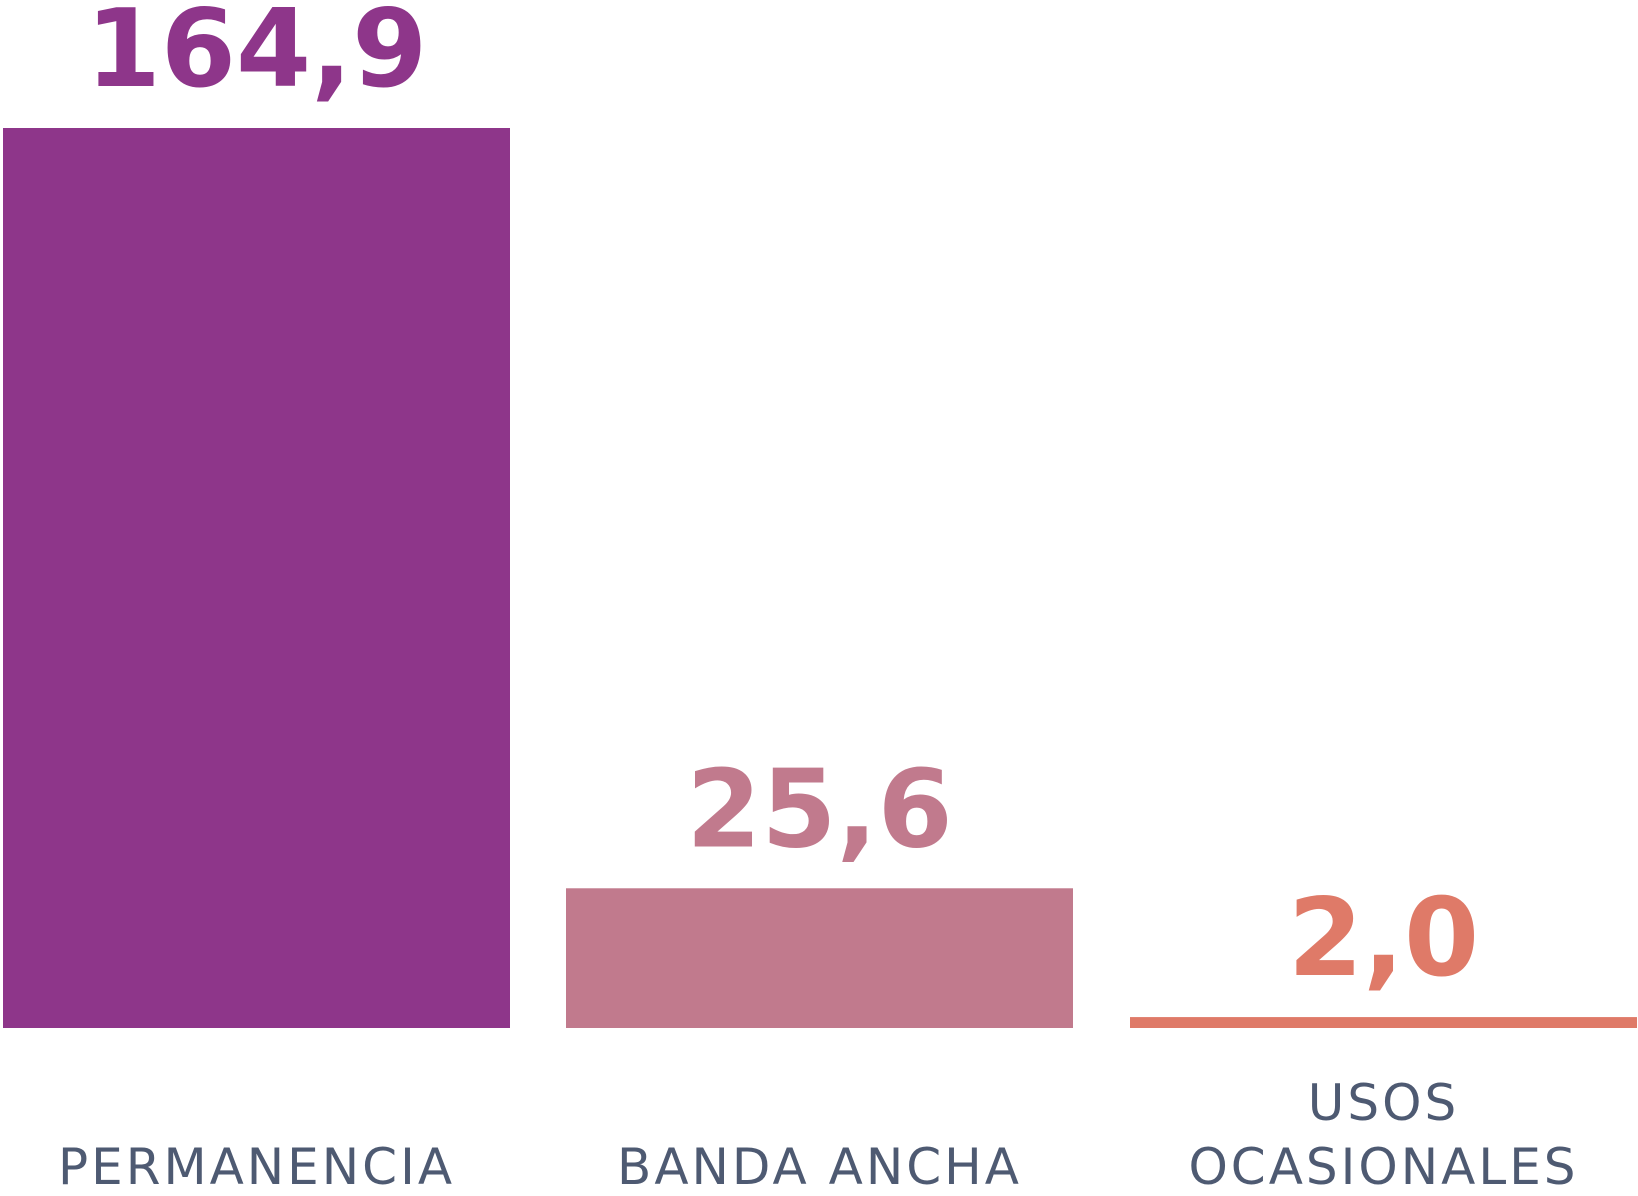 This screenshot has height=1196, width=1638. I want to click on category-label-3-line-1: USOS, so click(1383, 1103).